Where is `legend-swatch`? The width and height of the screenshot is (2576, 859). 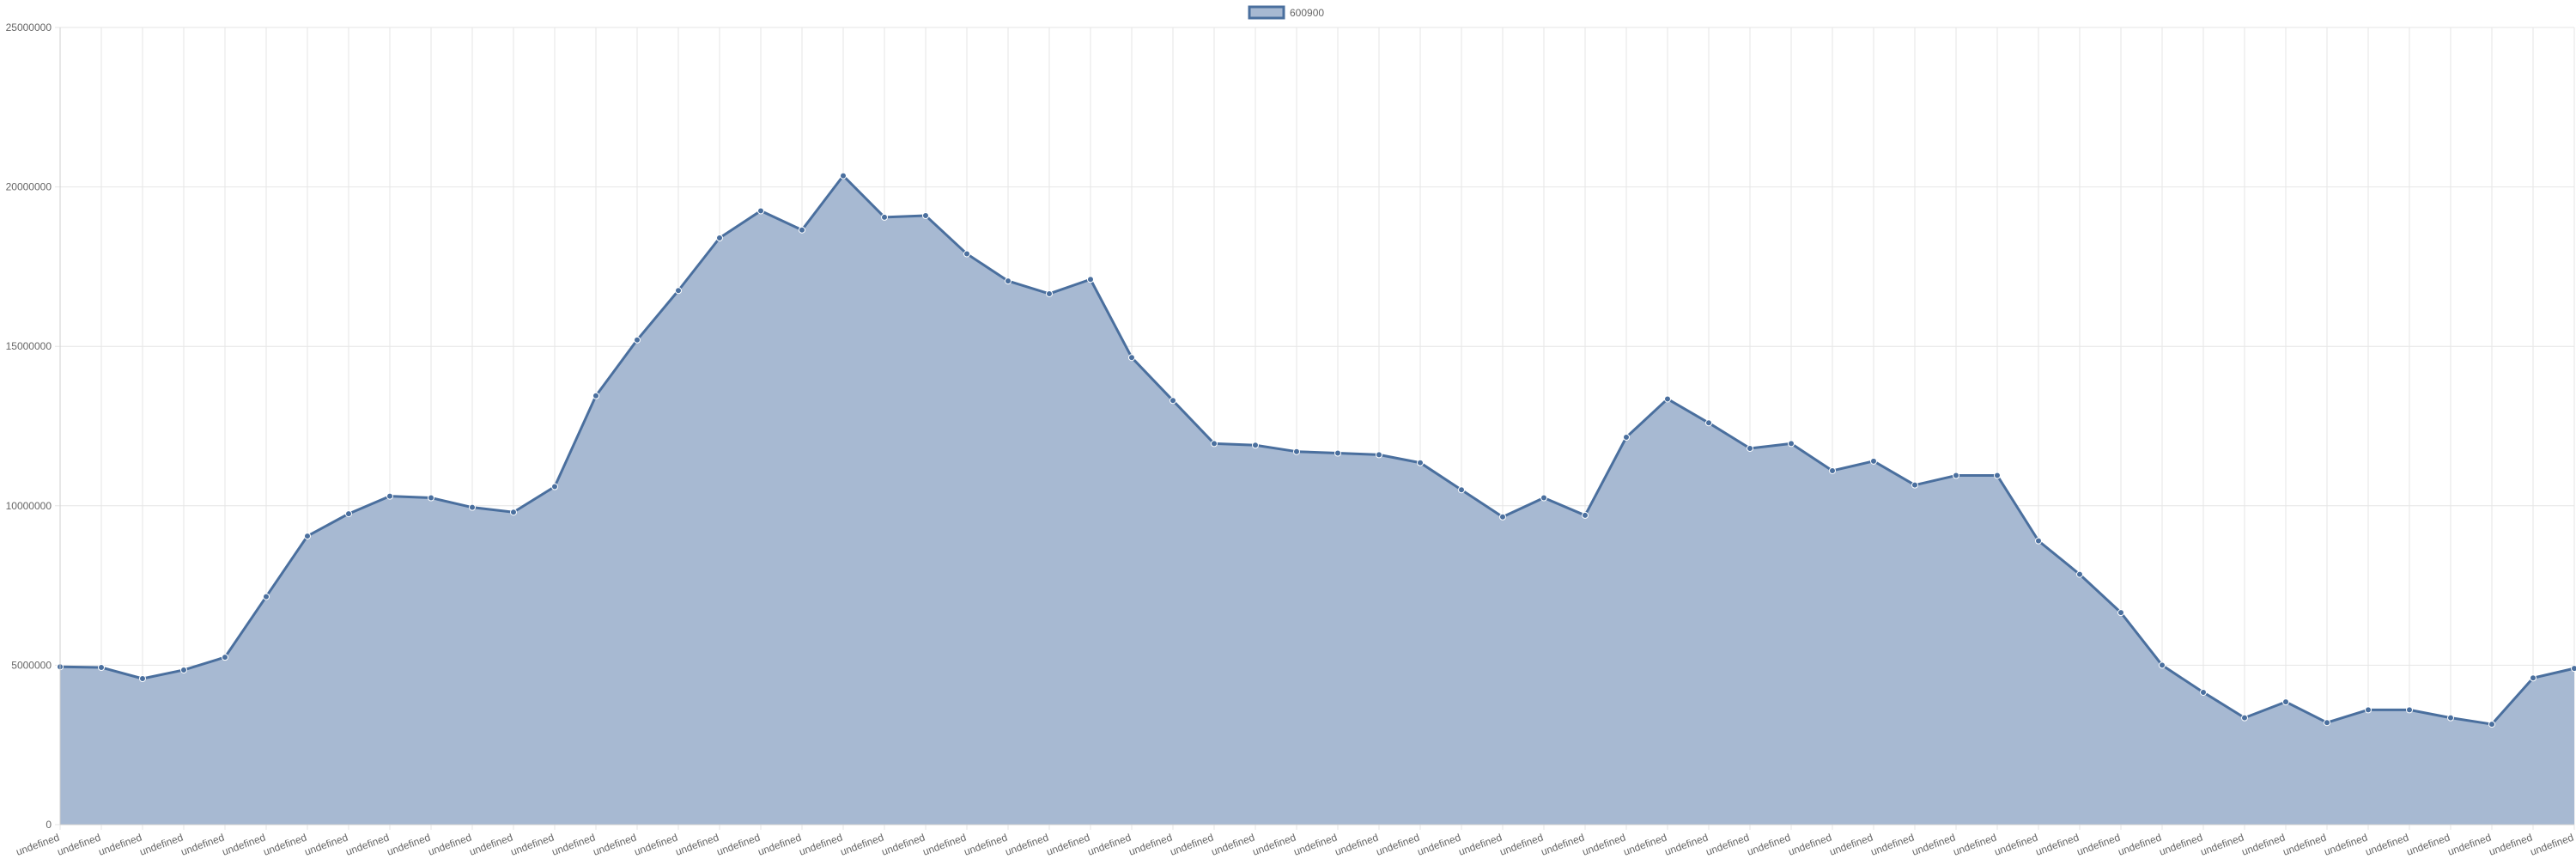
legend-swatch is located at coordinates (1266, 13).